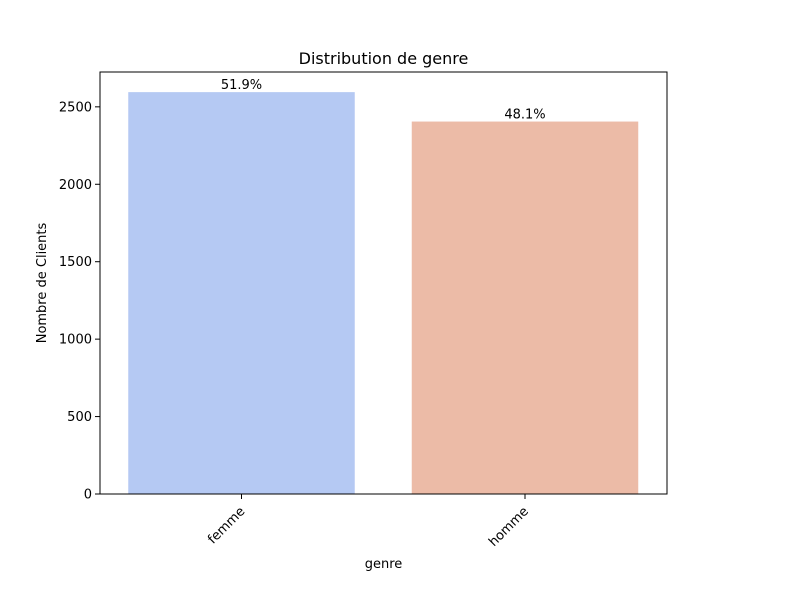  Describe the element at coordinates (79, 301) in the screenshot. I see `y-axis-ticks: 0 500 1000 1500 2000 2500` at that location.